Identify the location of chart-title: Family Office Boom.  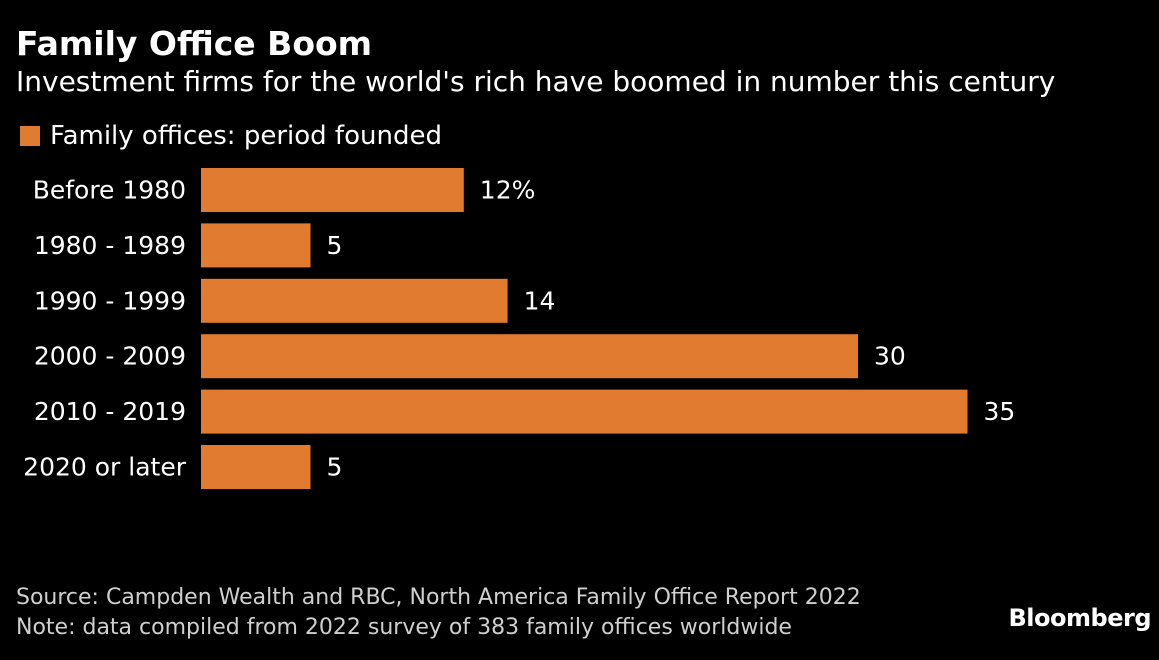
(194, 43).